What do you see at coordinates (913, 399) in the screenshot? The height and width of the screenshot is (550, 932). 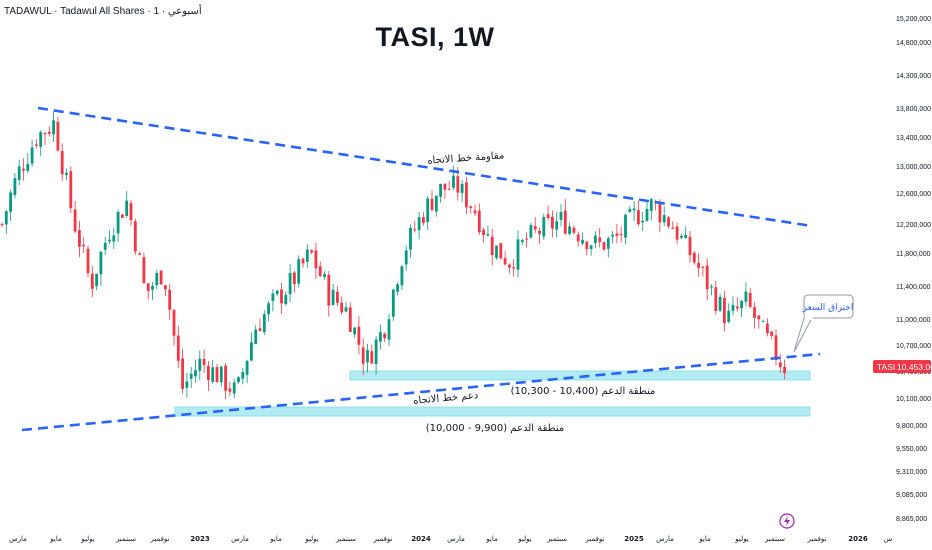 I see `y-tick-label: 10,100,000` at bounding box center [913, 399].